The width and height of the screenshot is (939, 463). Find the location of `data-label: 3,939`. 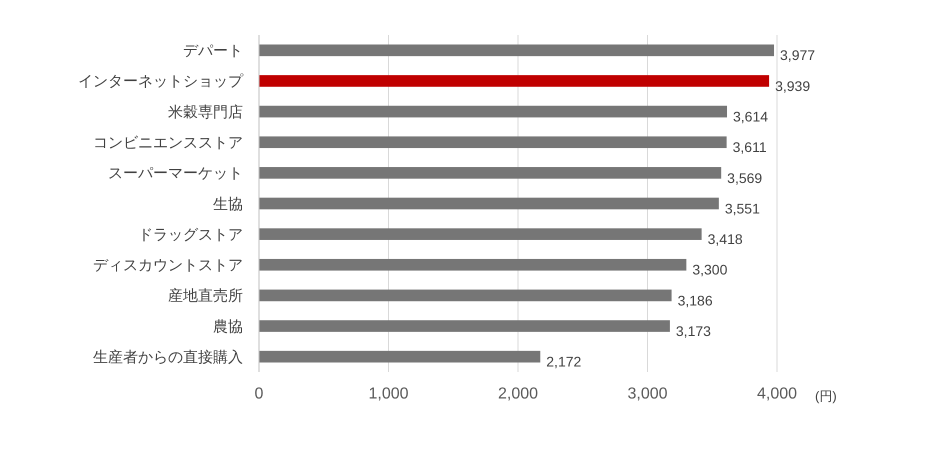

data-label: 3,939 is located at coordinates (792, 86).